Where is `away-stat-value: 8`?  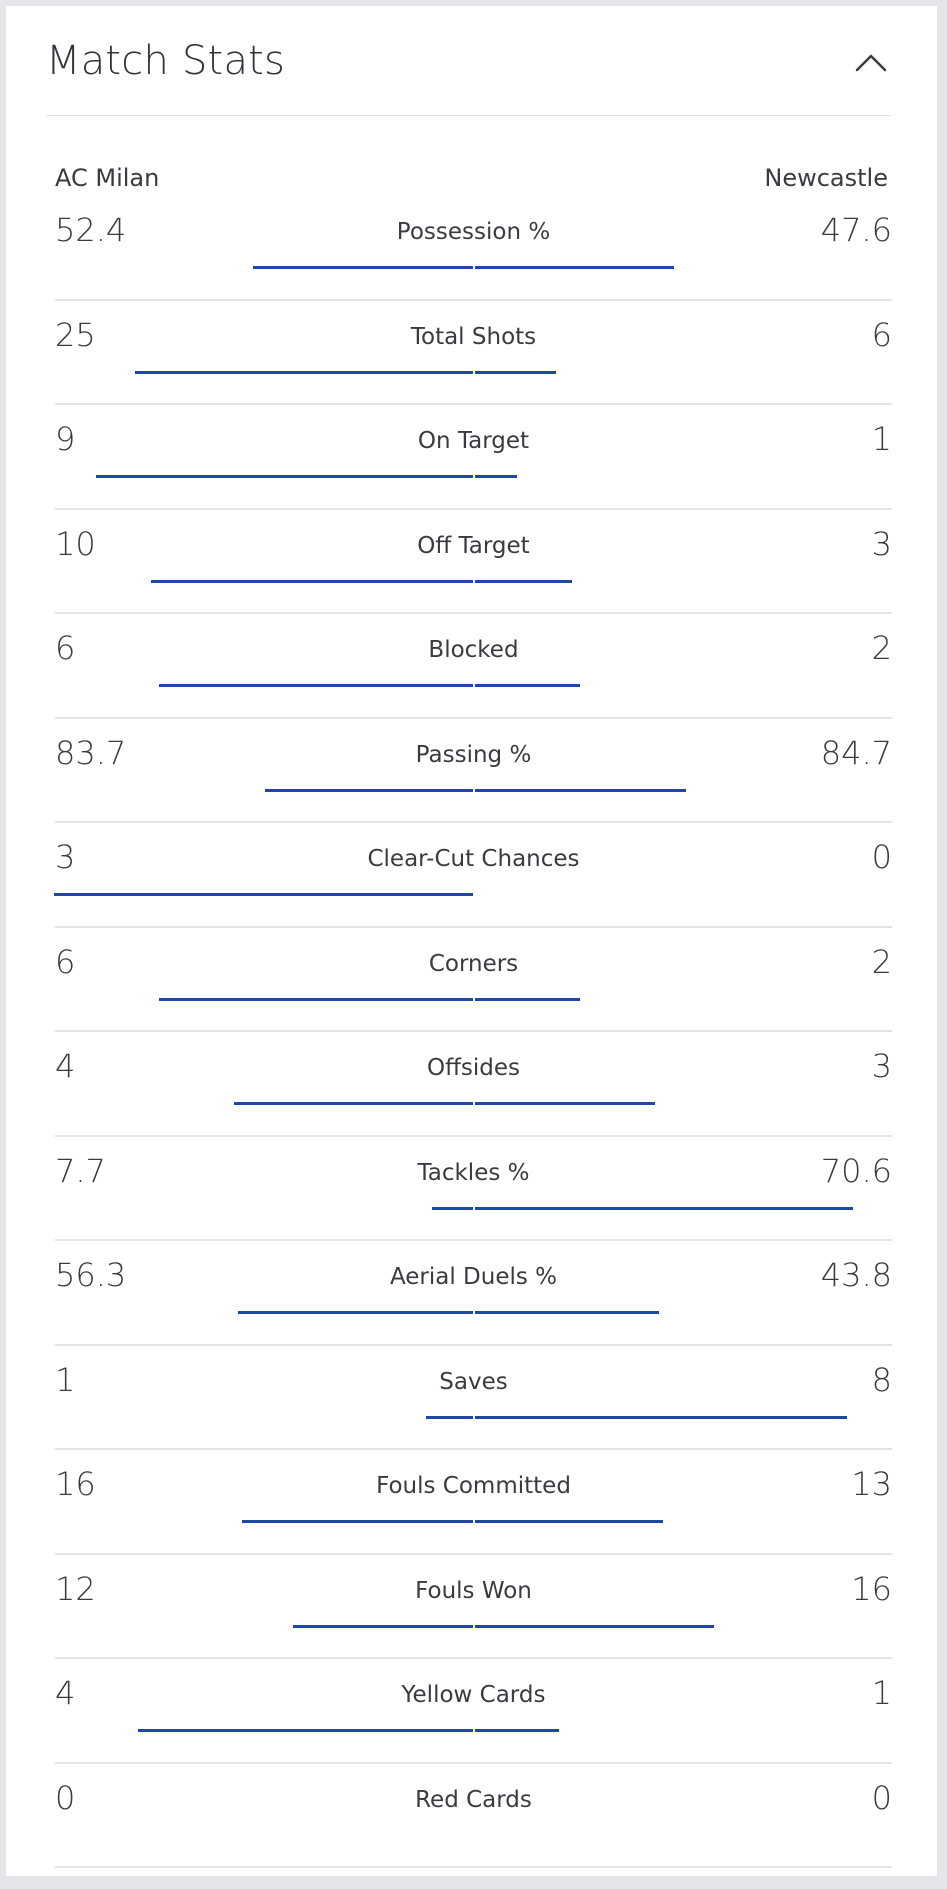 away-stat-value: 8 is located at coordinates (881, 1379).